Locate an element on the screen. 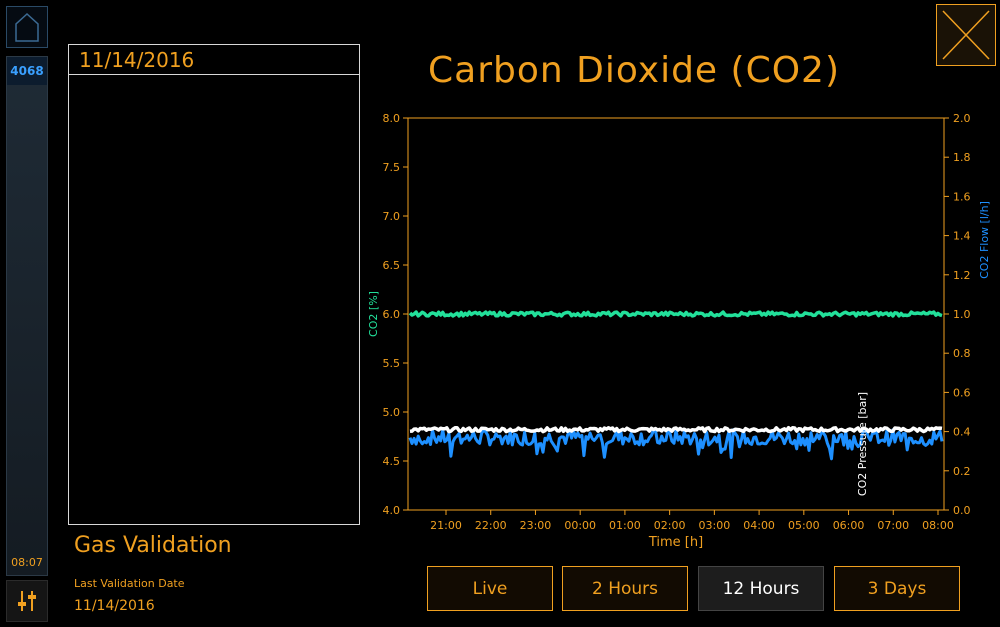 The image size is (1000, 627). right-tick-label: 1.2 is located at coordinates (962, 275).